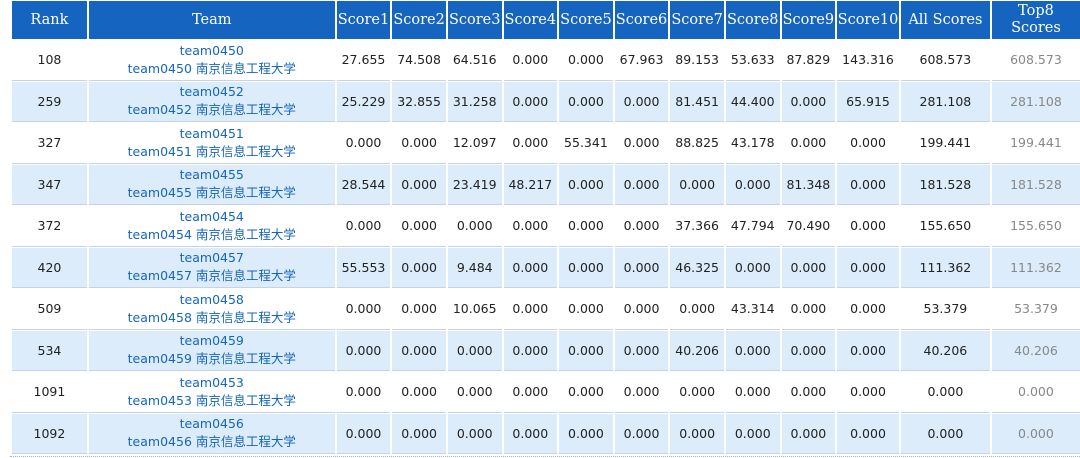 This screenshot has width=1080, height=458. I want to click on column-header-score10: Score10, so click(868, 20).